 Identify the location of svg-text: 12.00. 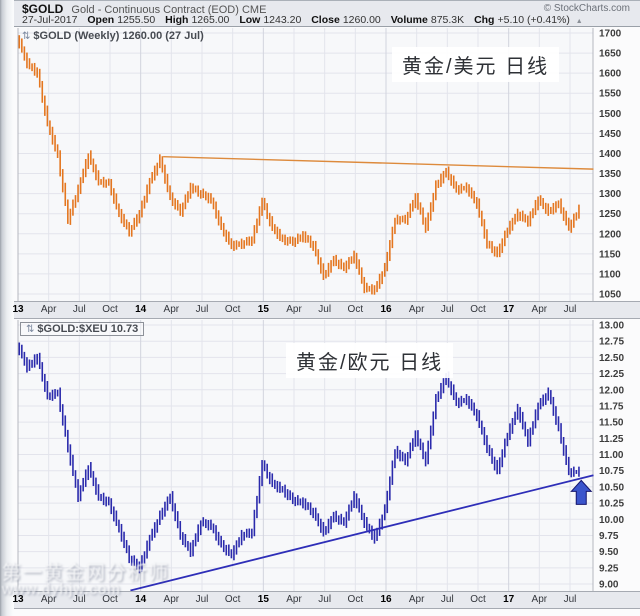
(611, 390).